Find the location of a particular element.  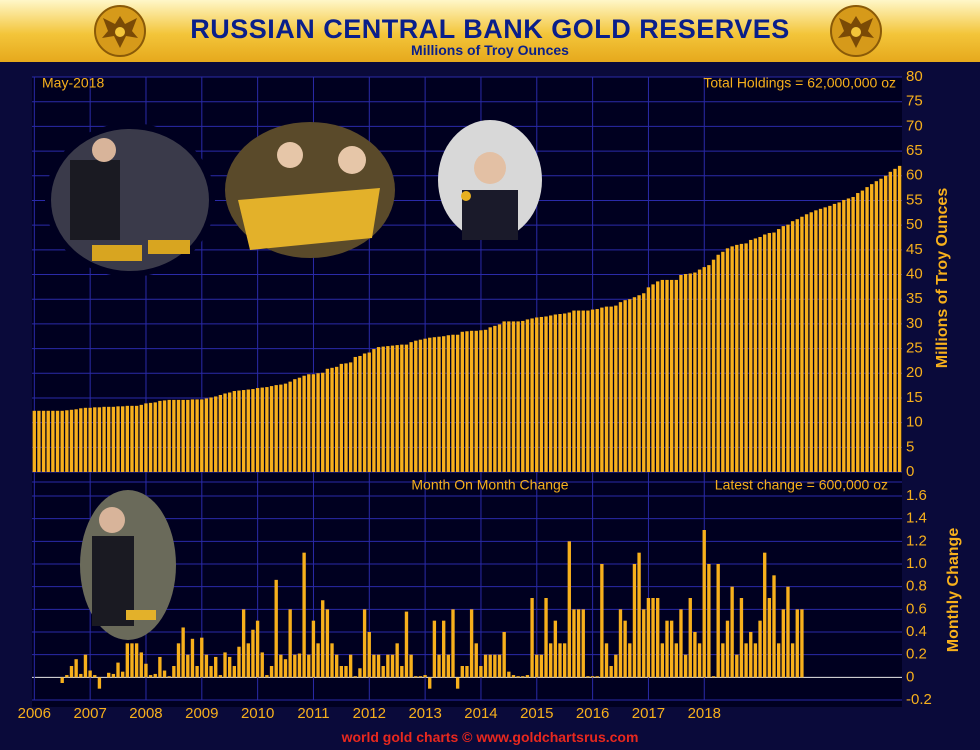

top-y-tick-label: 55 is located at coordinates (914, 199).